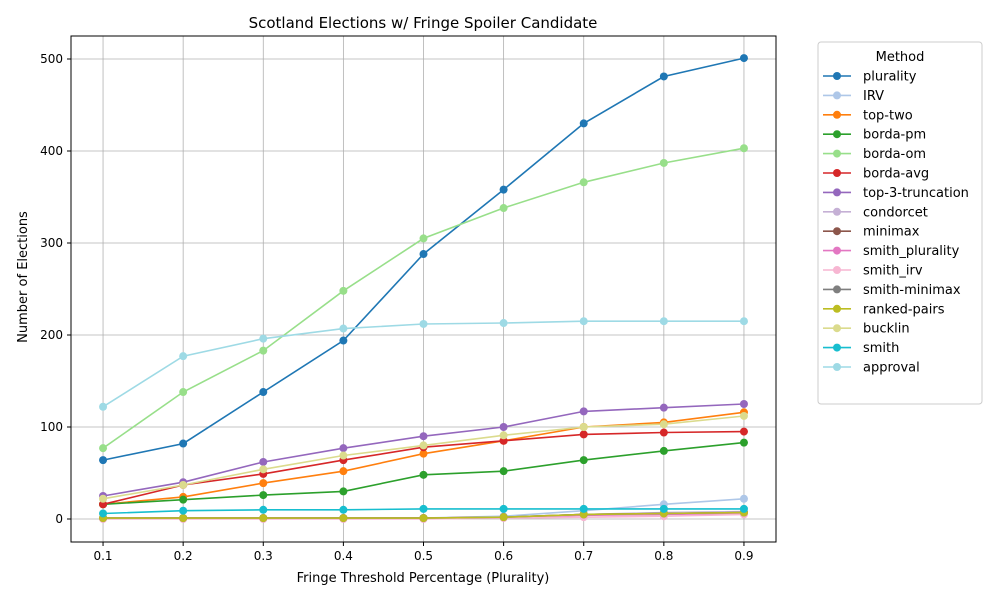 Image resolution: width=1000 pixels, height=604 pixels. I want to click on legend-item-smith_plurality: smith_plurality, so click(891, 251).